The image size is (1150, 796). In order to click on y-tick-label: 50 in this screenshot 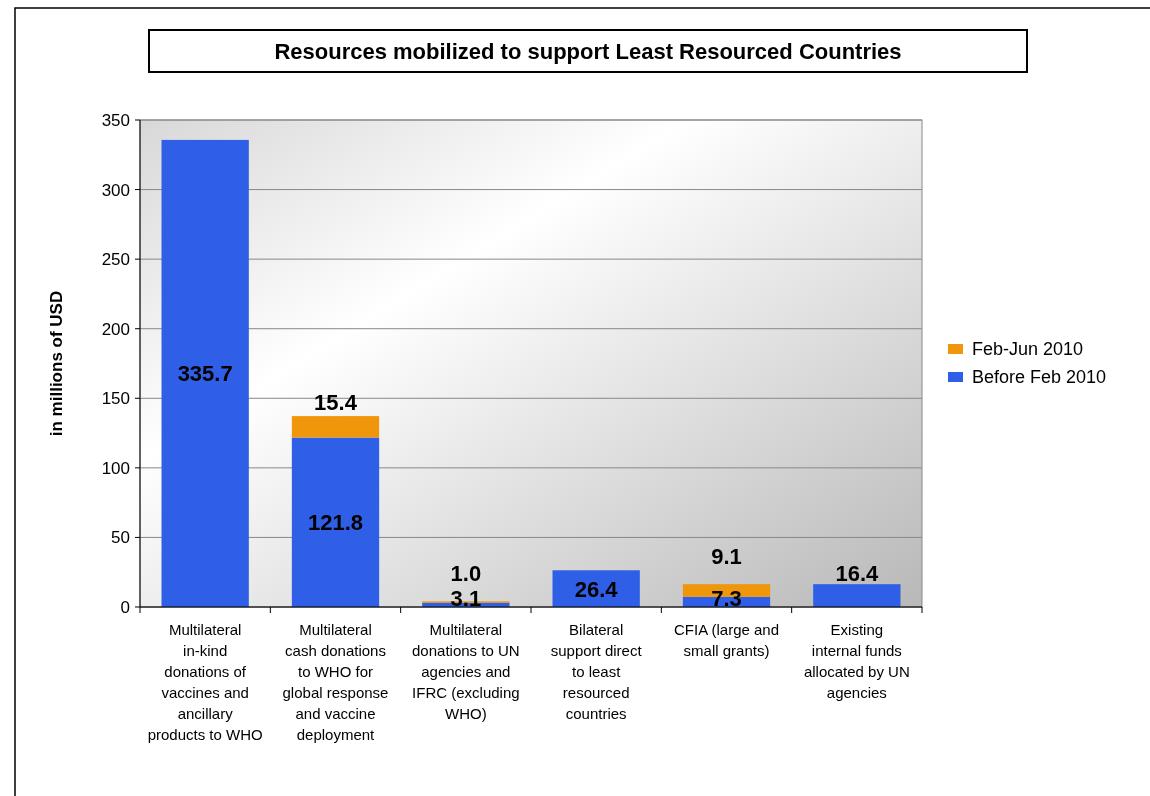, I will do `click(120, 538)`.